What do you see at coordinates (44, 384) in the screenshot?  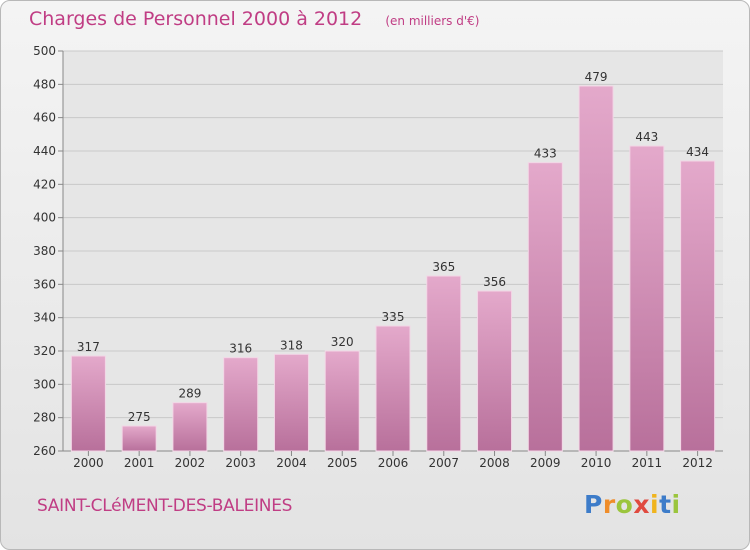 I see `y-tick-label: 300` at bounding box center [44, 384].